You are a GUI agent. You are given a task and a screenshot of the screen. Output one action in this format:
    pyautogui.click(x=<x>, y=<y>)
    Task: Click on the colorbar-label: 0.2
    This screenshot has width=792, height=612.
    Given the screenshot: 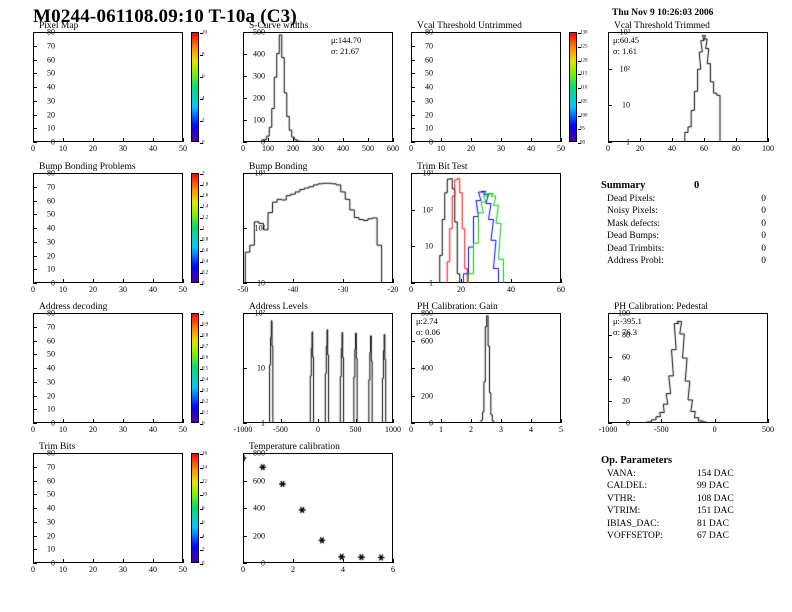 What is the action you would take?
    pyautogui.click(x=205, y=273)
    